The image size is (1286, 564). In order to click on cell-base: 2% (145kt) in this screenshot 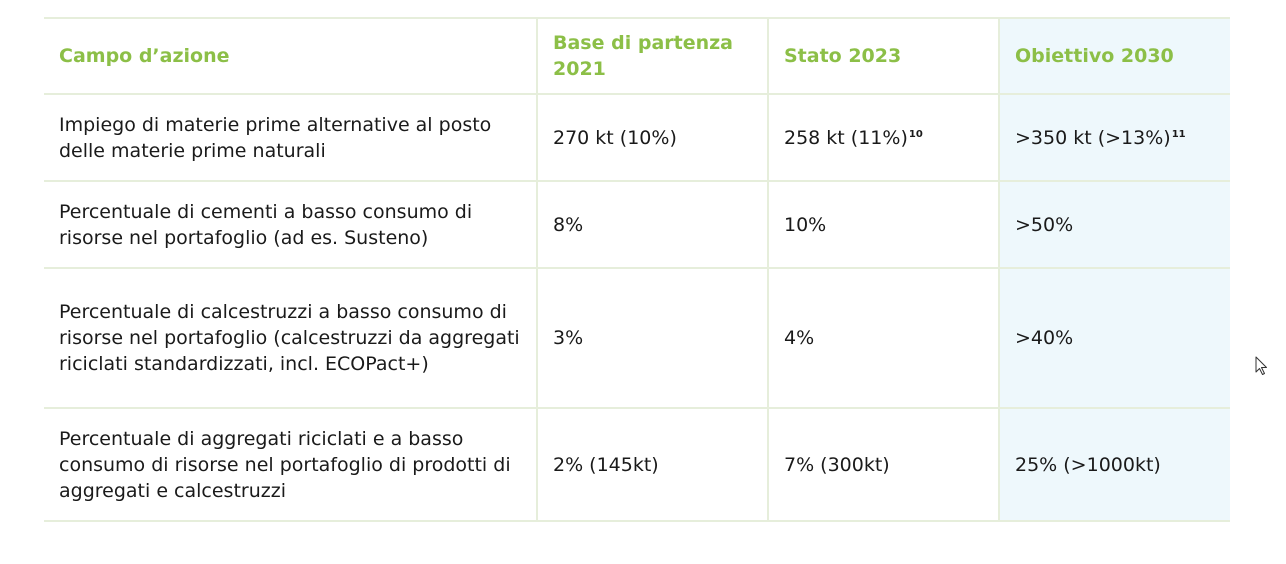, I will do `click(652, 464)`.